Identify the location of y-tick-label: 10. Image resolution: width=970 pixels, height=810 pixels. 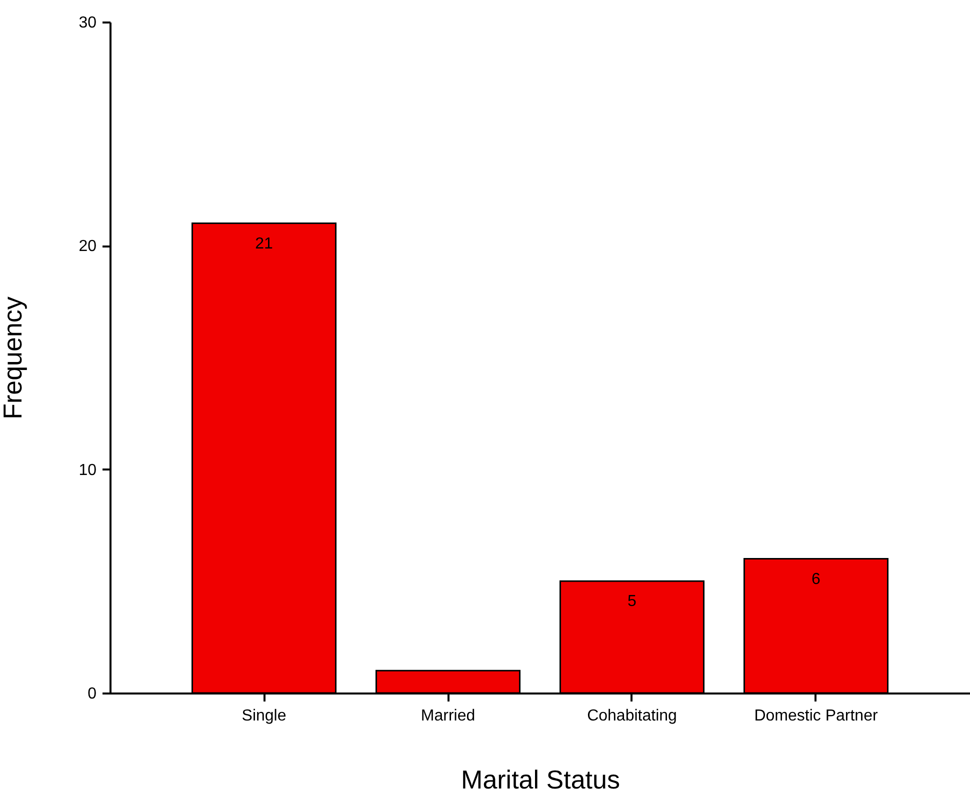
(87, 470).